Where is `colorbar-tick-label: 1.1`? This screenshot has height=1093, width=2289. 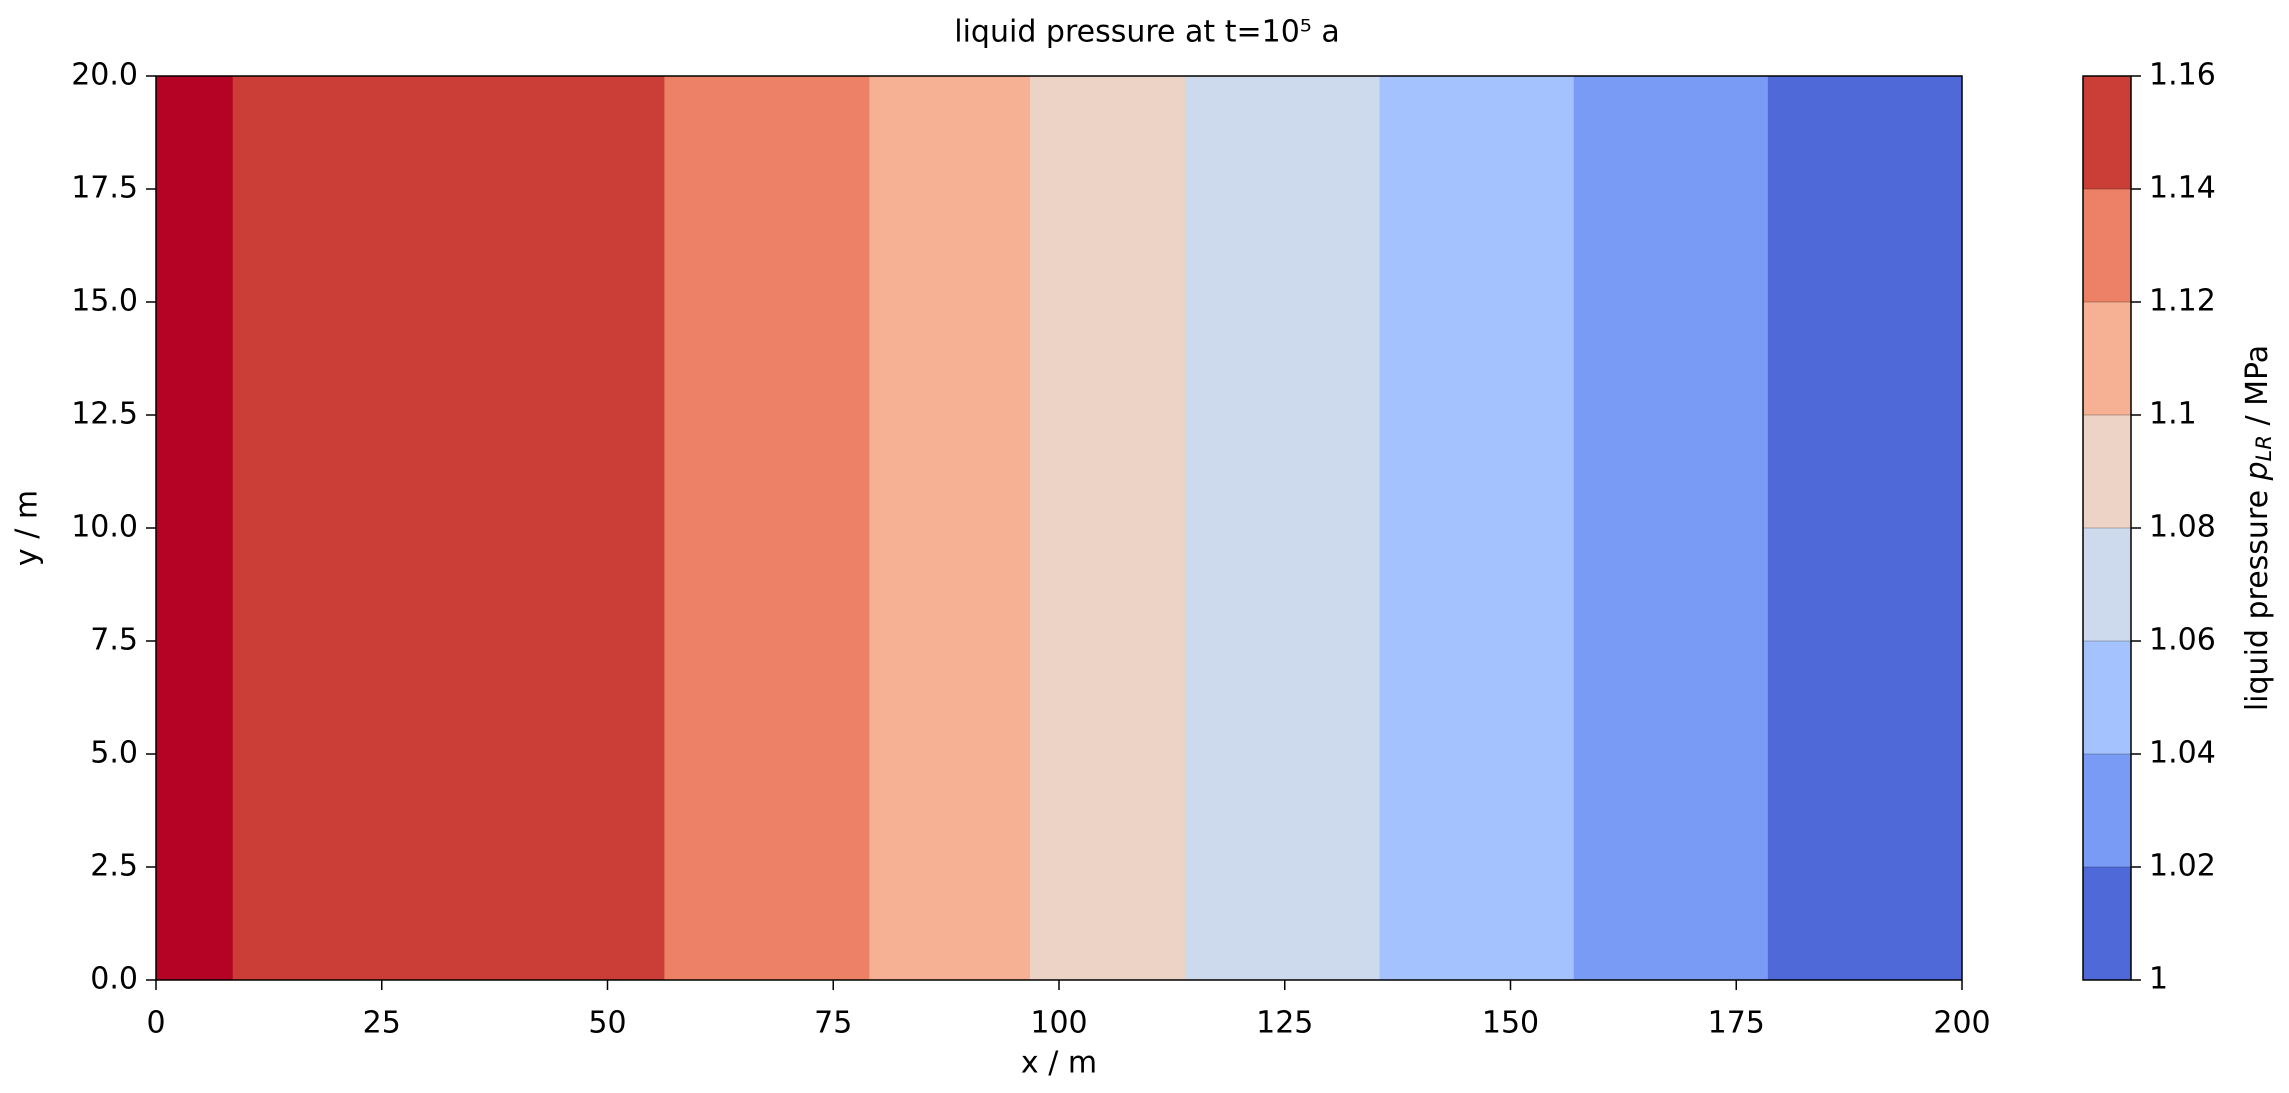
colorbar-tick-label: 1.1 is located at coordinates (2173, 414).